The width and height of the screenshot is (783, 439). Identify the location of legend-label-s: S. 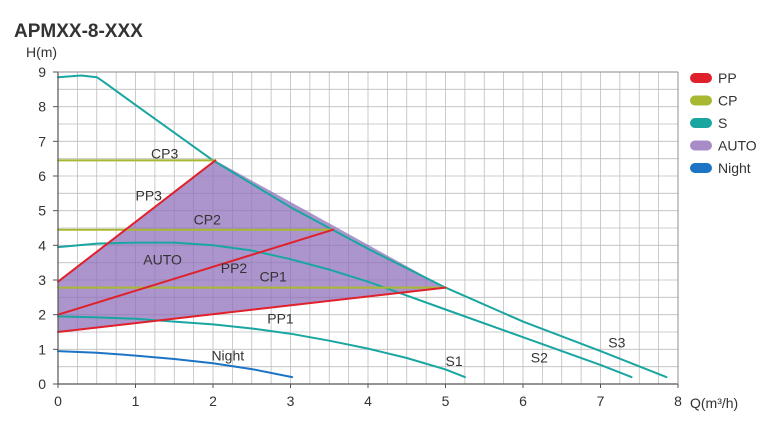
(722, 123).